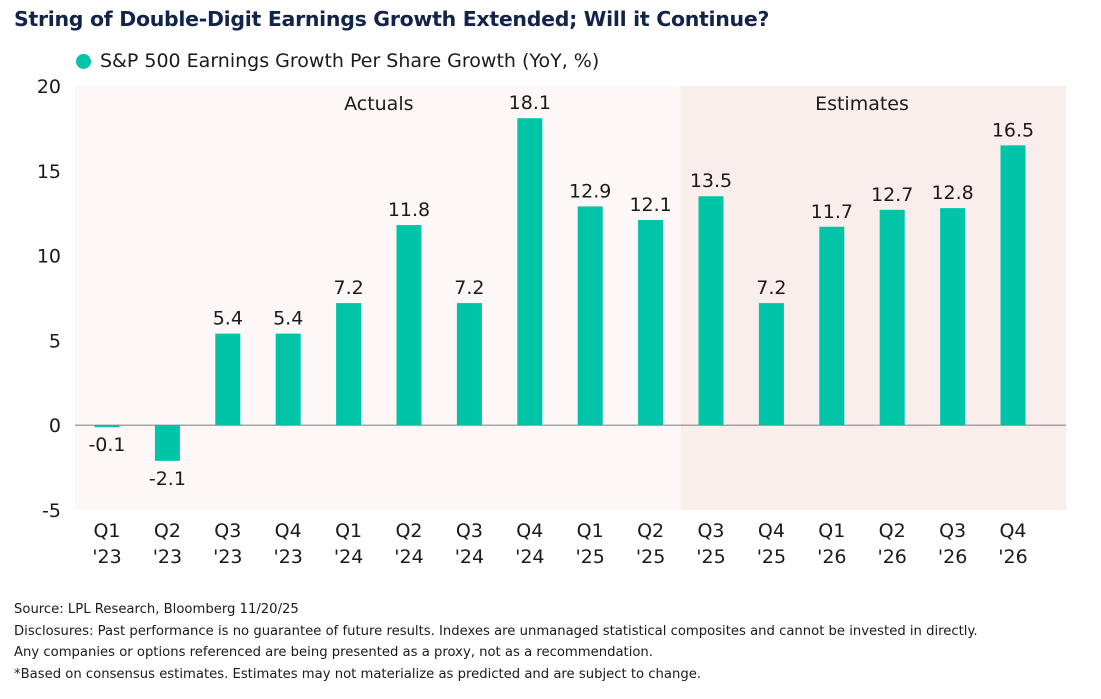 This screenshot has height=699, width=1101. Describe the element at coordinates (49, 257) in the screenshot. I see `y-tick-label: 10` at that location.